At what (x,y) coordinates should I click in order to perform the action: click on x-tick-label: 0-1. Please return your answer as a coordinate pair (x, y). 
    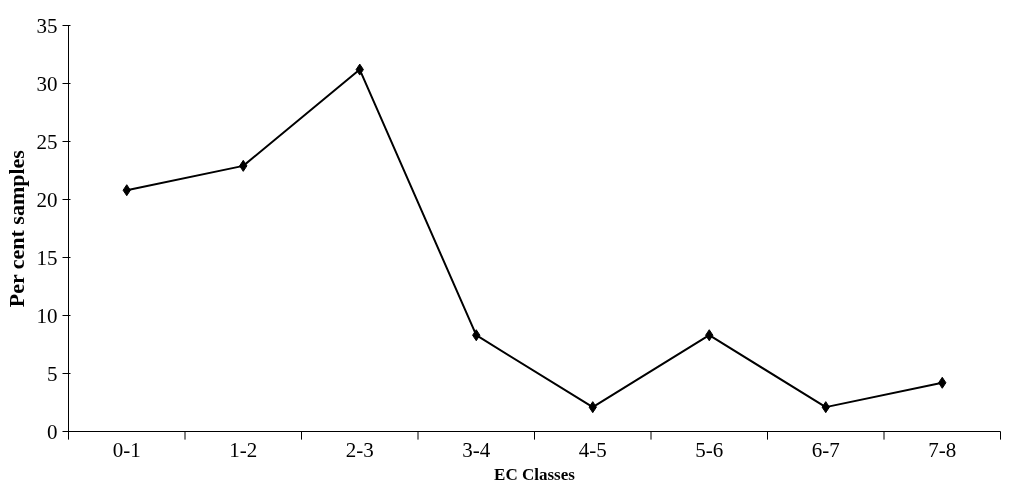
    Looking at the image, I should click on (126, 449).